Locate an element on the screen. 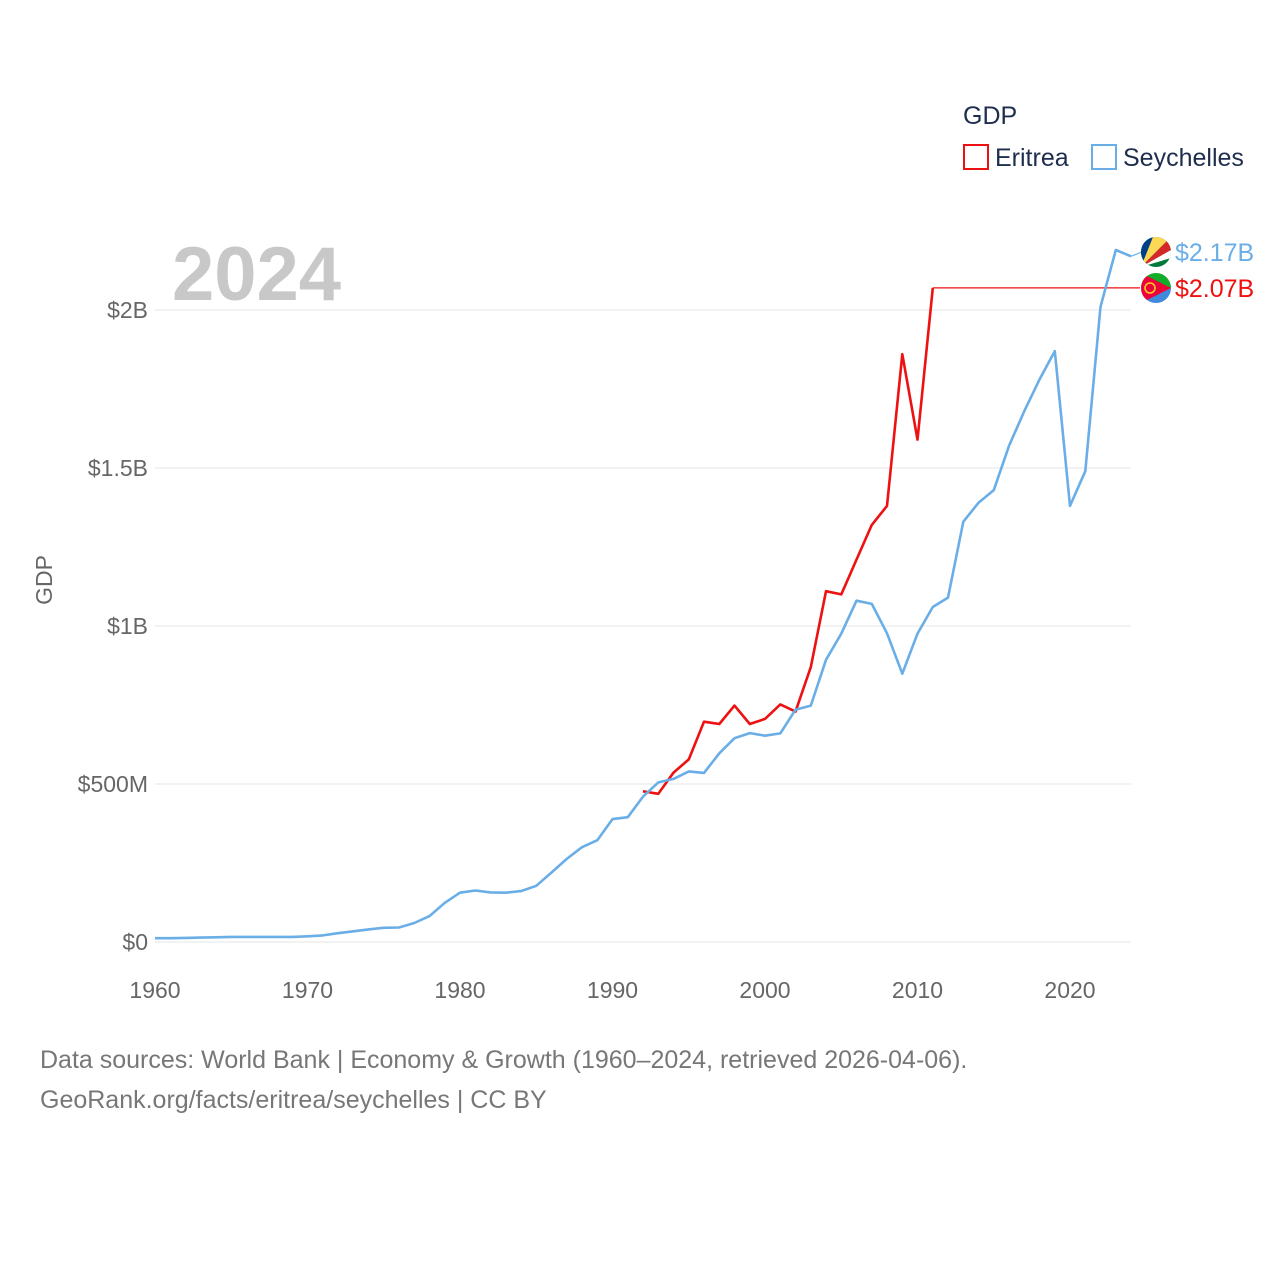 This screenshot has width=1280, height=1280. y-tick-label: $0 is located at coordinates (135, 942).